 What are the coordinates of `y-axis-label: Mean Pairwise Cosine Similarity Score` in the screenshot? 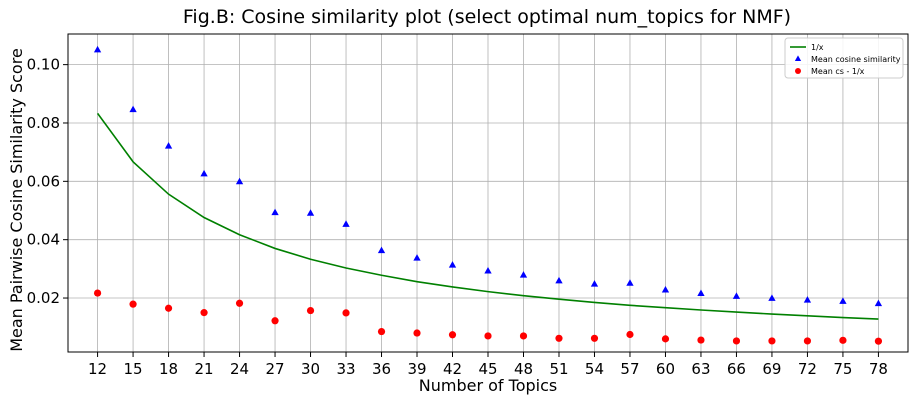 It's located at (16, 200).